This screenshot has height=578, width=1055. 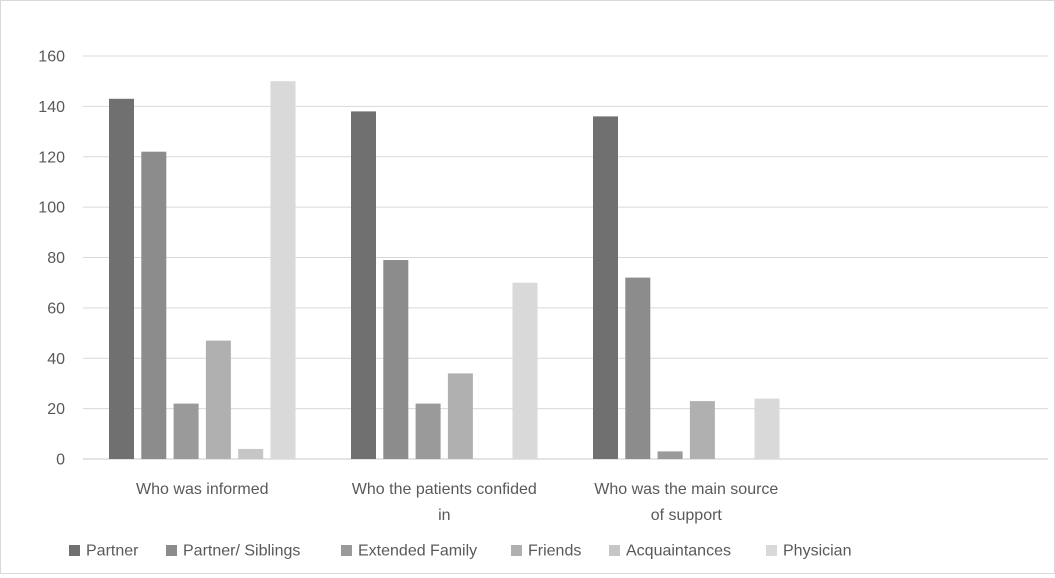 What do you see at coordinates (417, 551) in the screenshot?
I see `legend-label: Extended Family` at bounding box center [417, 551].